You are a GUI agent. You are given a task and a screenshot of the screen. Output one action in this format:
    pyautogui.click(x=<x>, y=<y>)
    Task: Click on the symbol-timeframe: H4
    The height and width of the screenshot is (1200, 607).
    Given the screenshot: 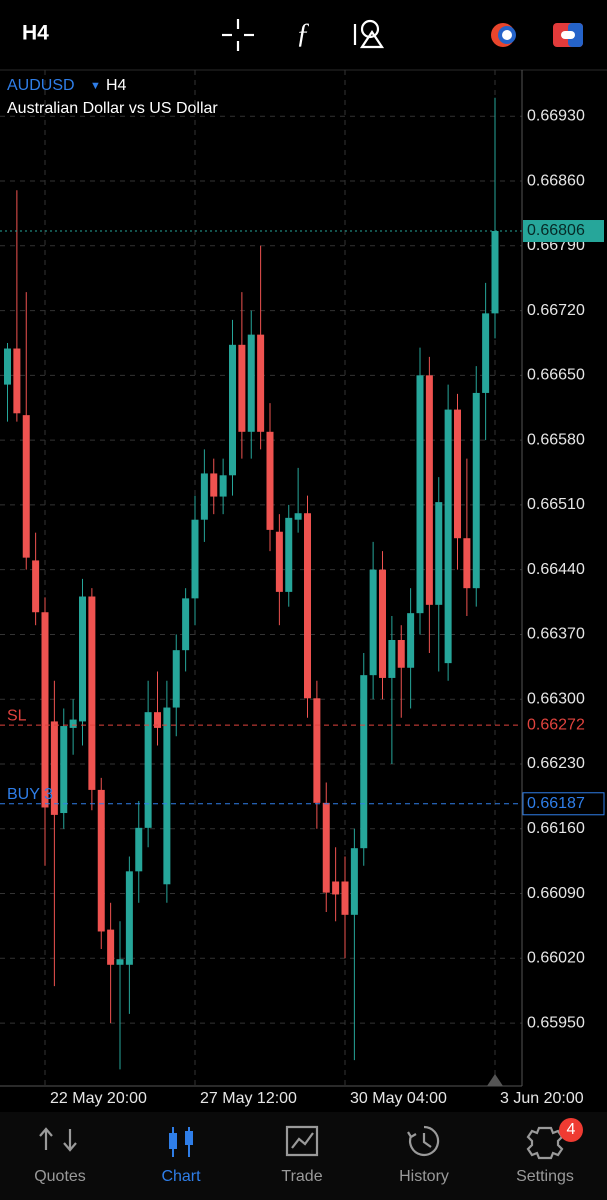 What is the action you would take?
    pyautogui.click(x=116, y=85)
    